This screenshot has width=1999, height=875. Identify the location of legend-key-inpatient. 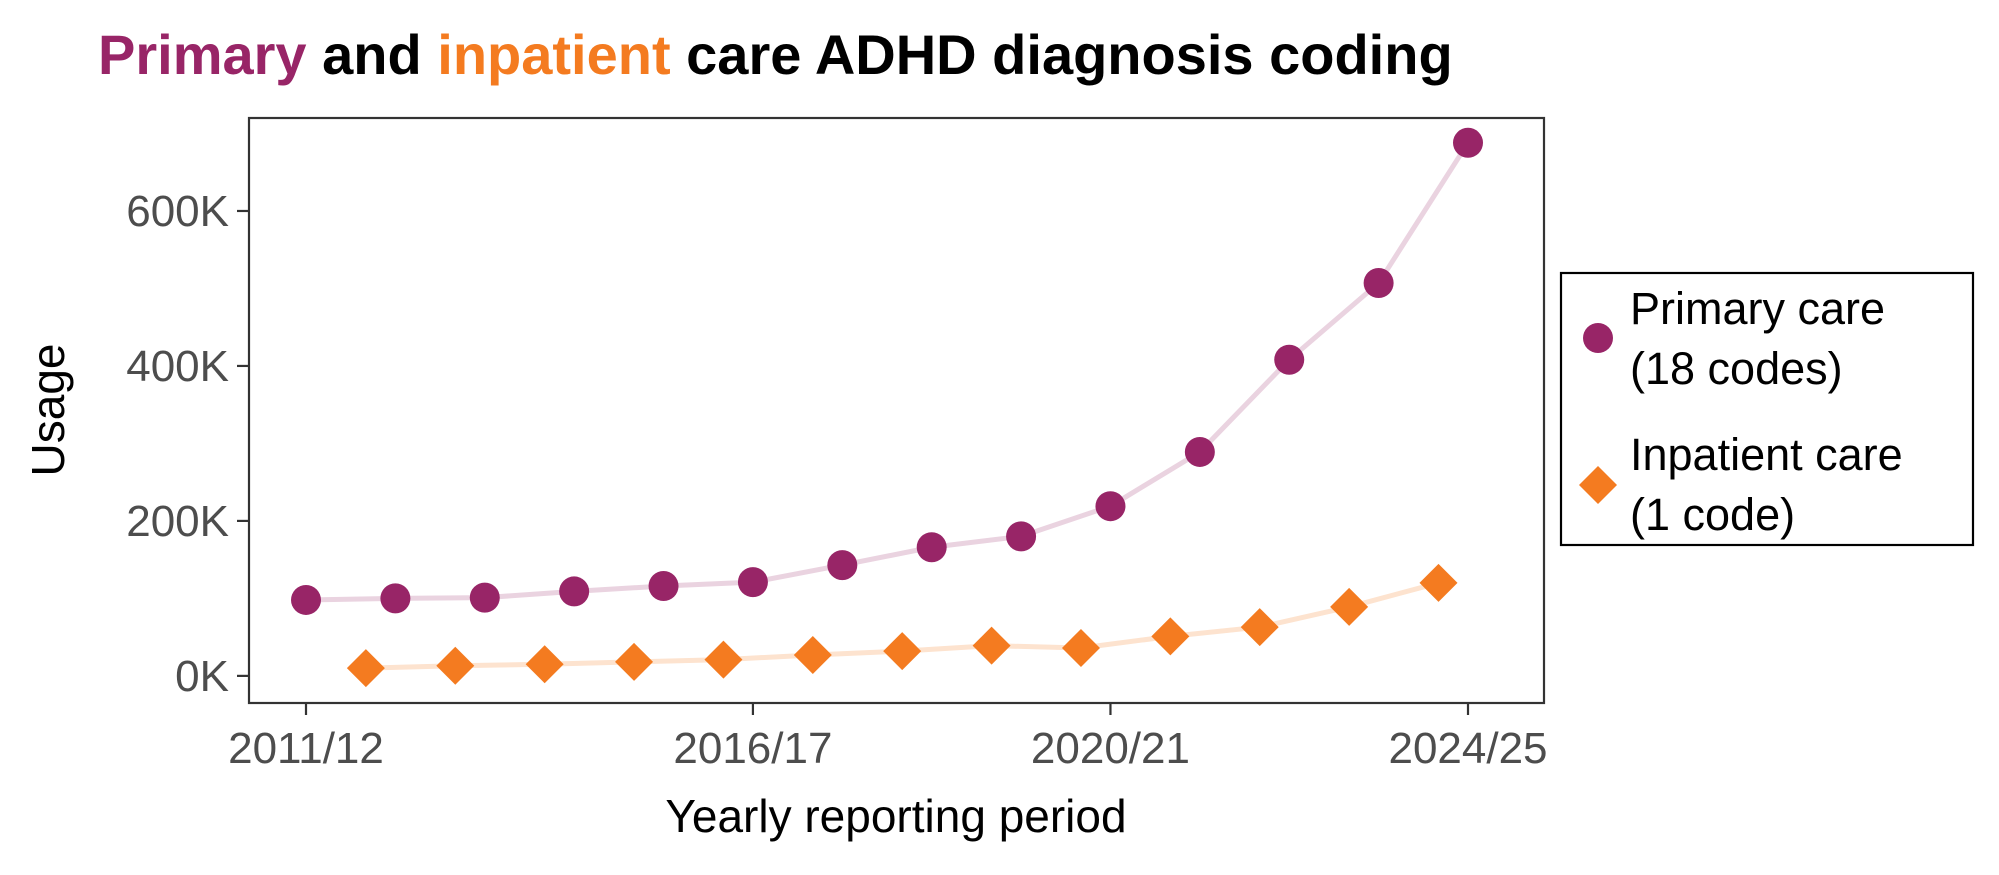
(1598, 485).